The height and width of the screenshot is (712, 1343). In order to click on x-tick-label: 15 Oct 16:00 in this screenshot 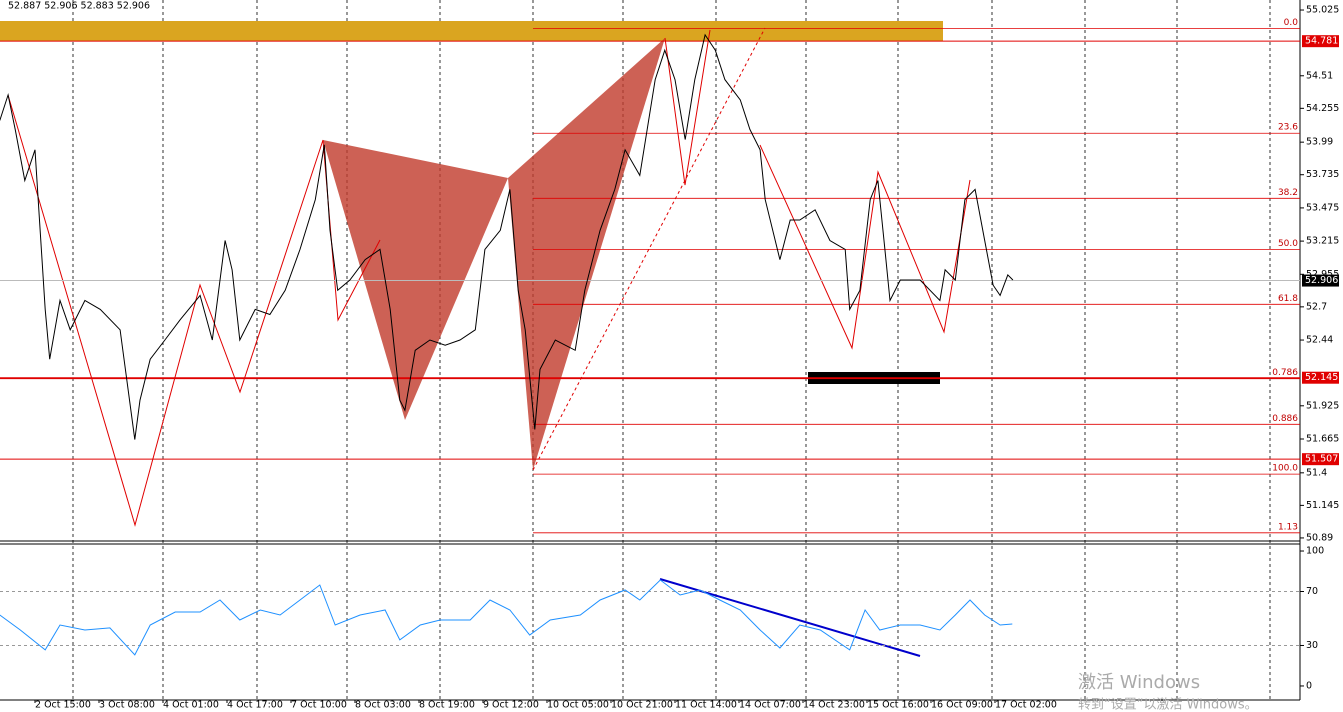, I will do `click(898, 705)`.